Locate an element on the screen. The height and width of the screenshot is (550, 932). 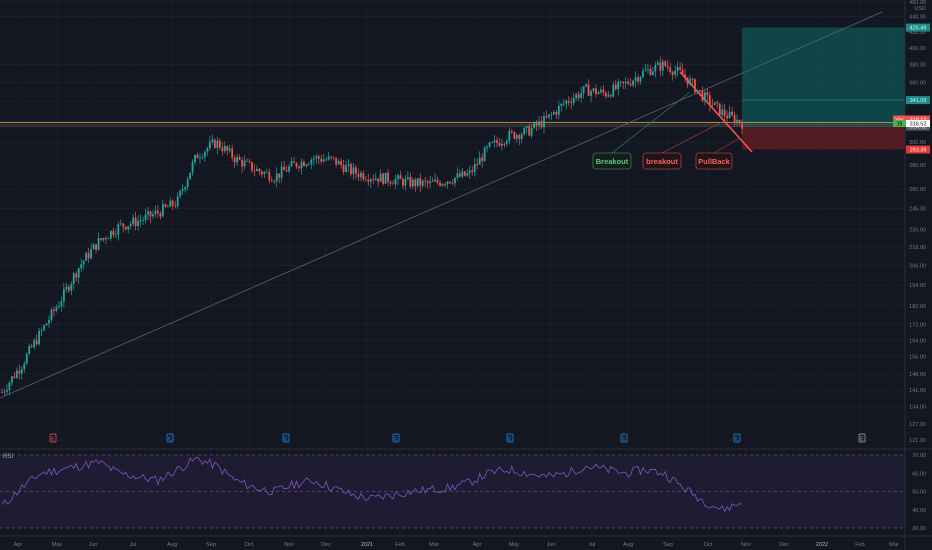
time-tick-label: Feb is located at coordinates (399, 545).